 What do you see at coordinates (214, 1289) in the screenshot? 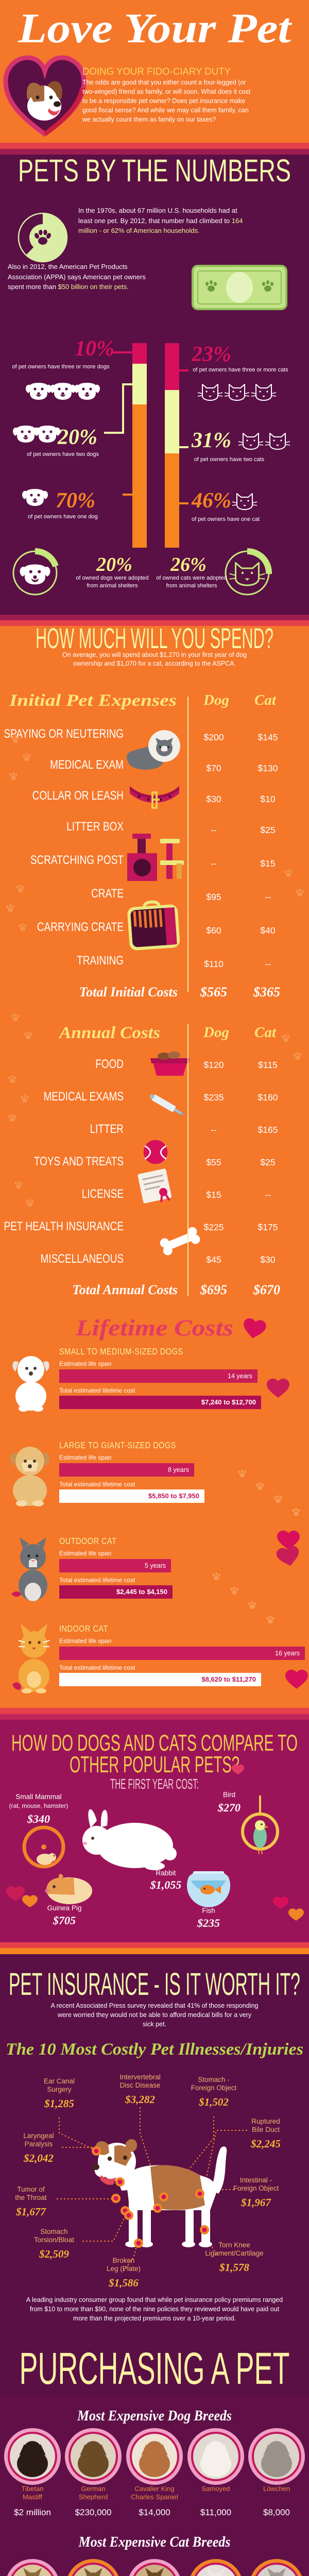
I see `svg-text: $695` at bounding box center [214, 1289].